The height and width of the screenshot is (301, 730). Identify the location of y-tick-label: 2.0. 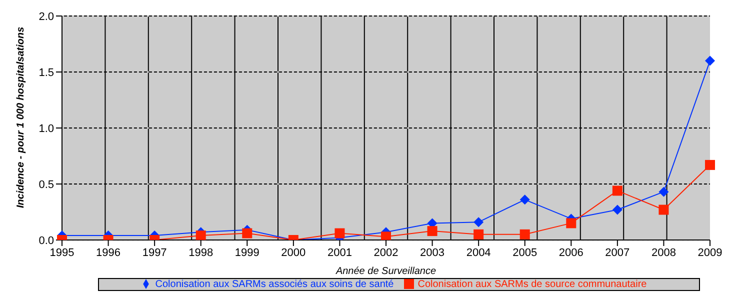
(46, 16).